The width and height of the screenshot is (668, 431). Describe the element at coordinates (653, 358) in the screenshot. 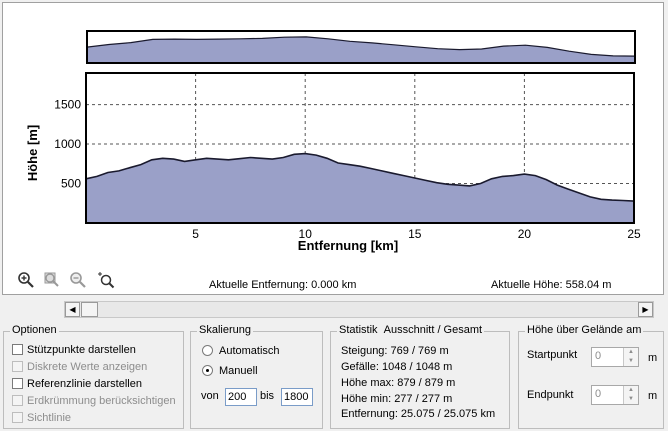

I see `start-point-unit: m` at that location.